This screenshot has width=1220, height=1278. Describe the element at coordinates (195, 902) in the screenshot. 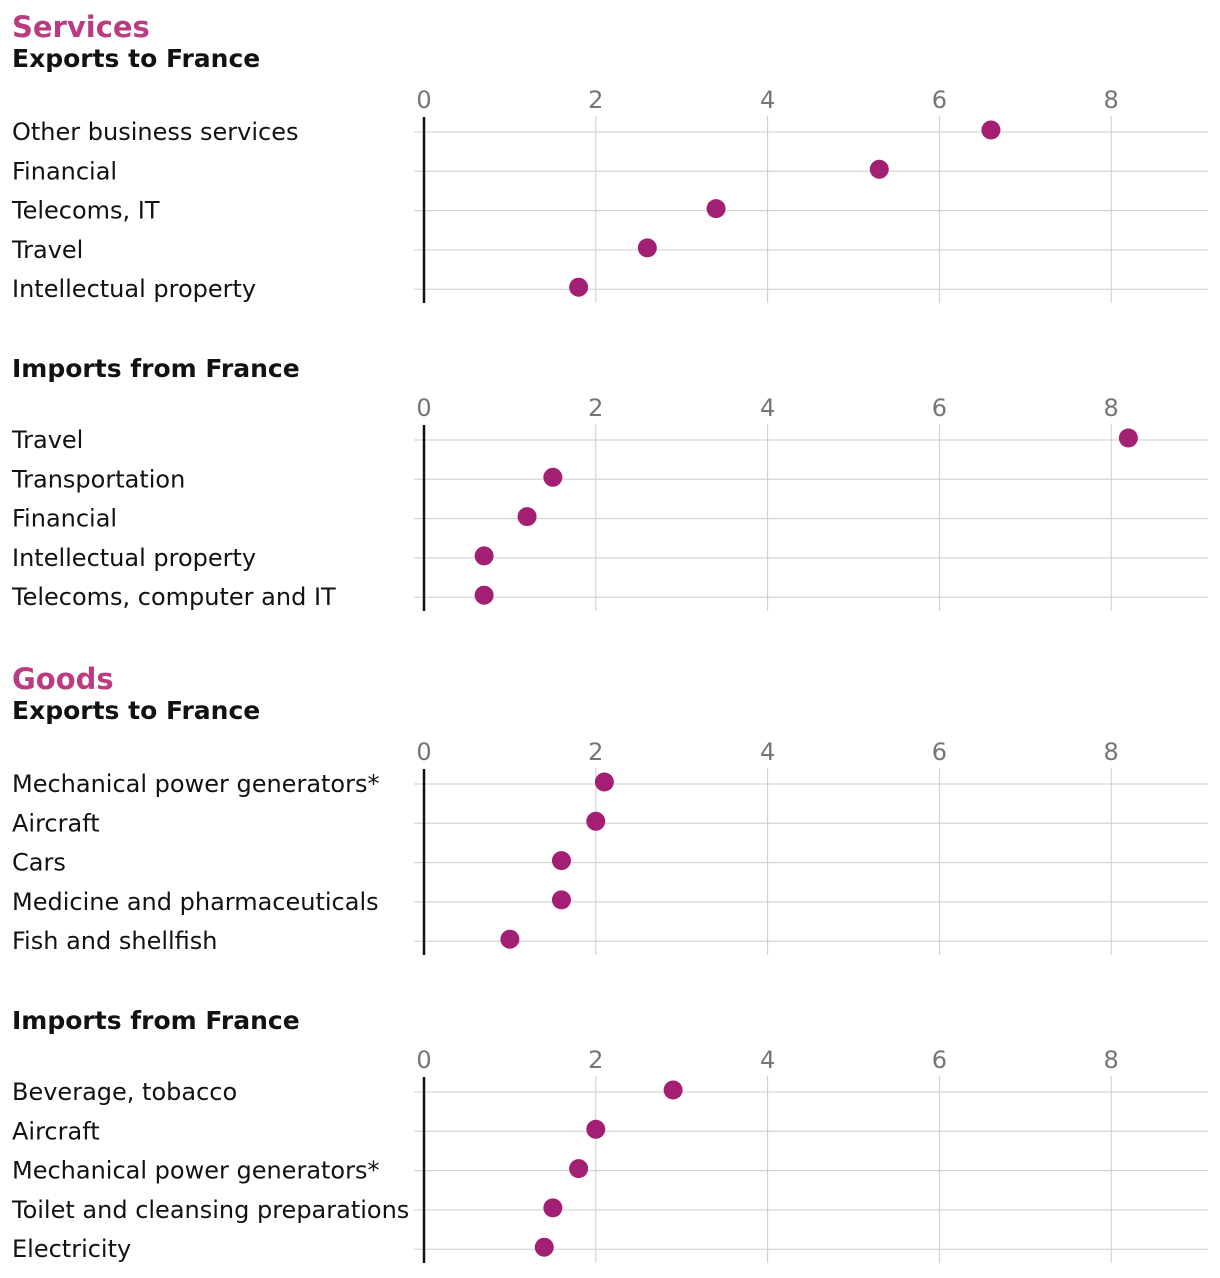

I see `category-label: Medicine and pharmaceuticals` at that location.